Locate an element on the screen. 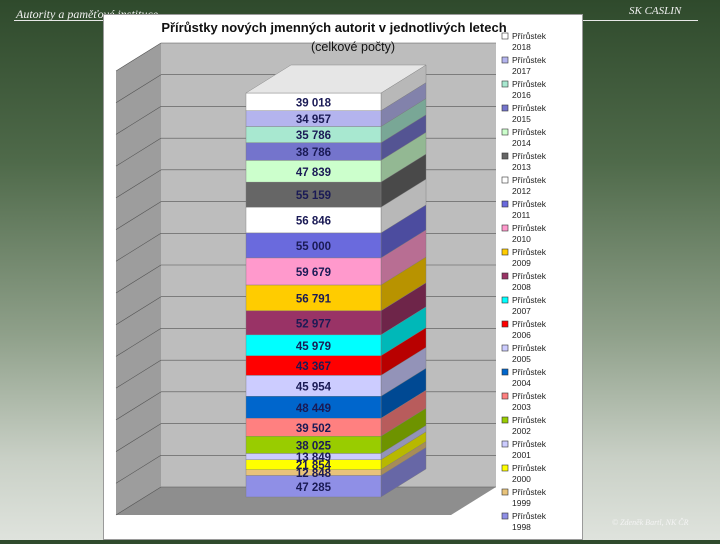  legend-swatch-1999 is located at coordinates (505, 492).